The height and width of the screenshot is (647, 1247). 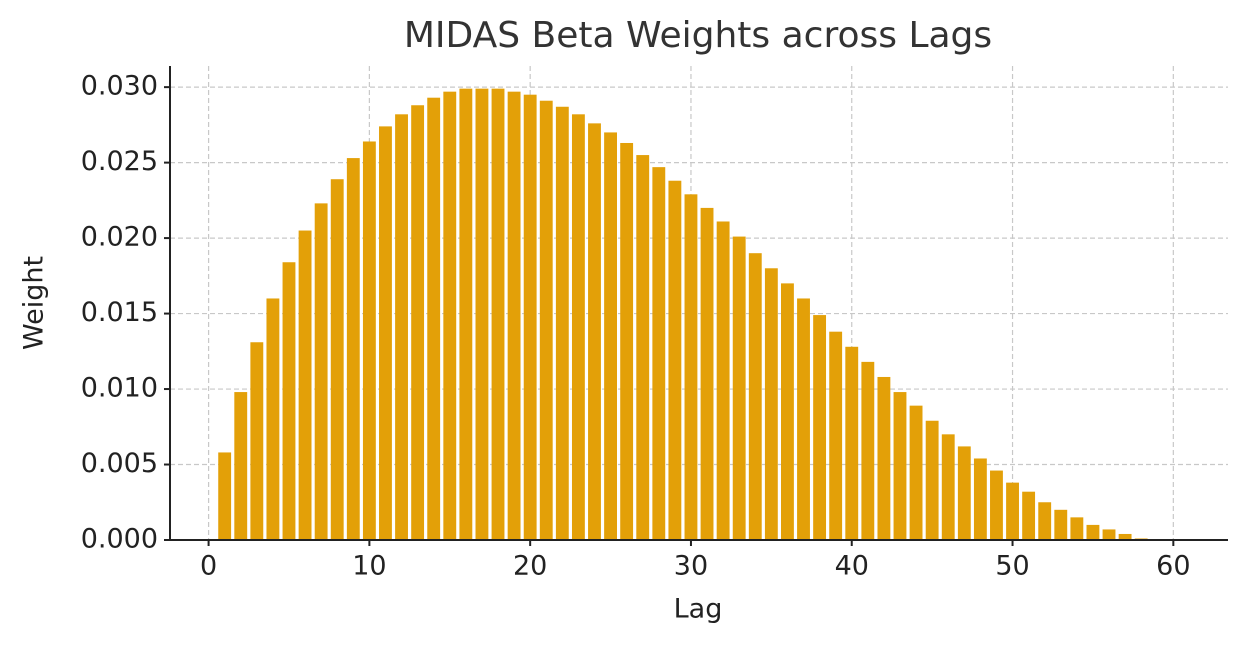 What do you see at coordinates (852, 566) in the screenshot?
I see `x-tick-label: 40` at bounding box center [852, 566].